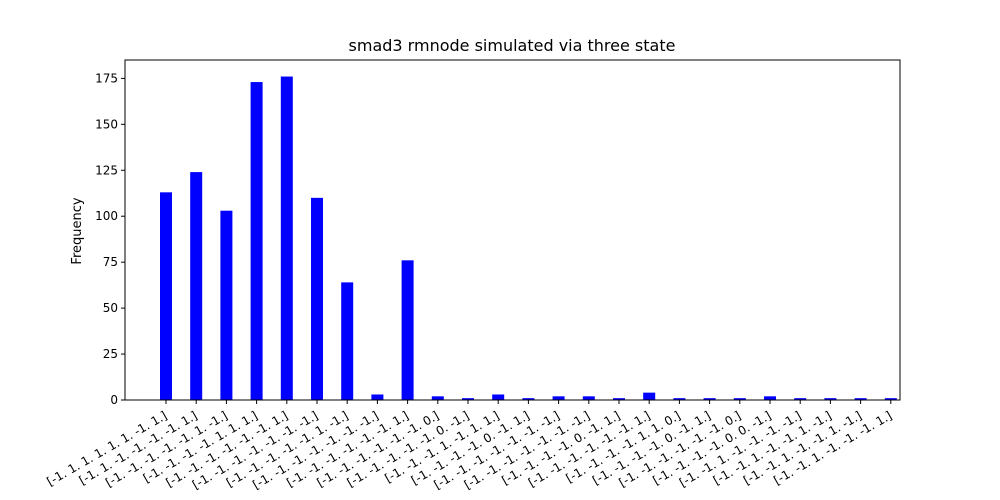 Image resolution: width=1000 pixels, height=500 pixels. What do you see at coordinates (106, 124) in the screenshot?
I see `y-tick-label: 150` at bounding box center [106, 124].